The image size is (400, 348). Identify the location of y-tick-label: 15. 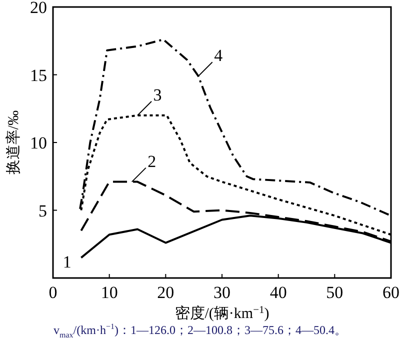
(38, 75).